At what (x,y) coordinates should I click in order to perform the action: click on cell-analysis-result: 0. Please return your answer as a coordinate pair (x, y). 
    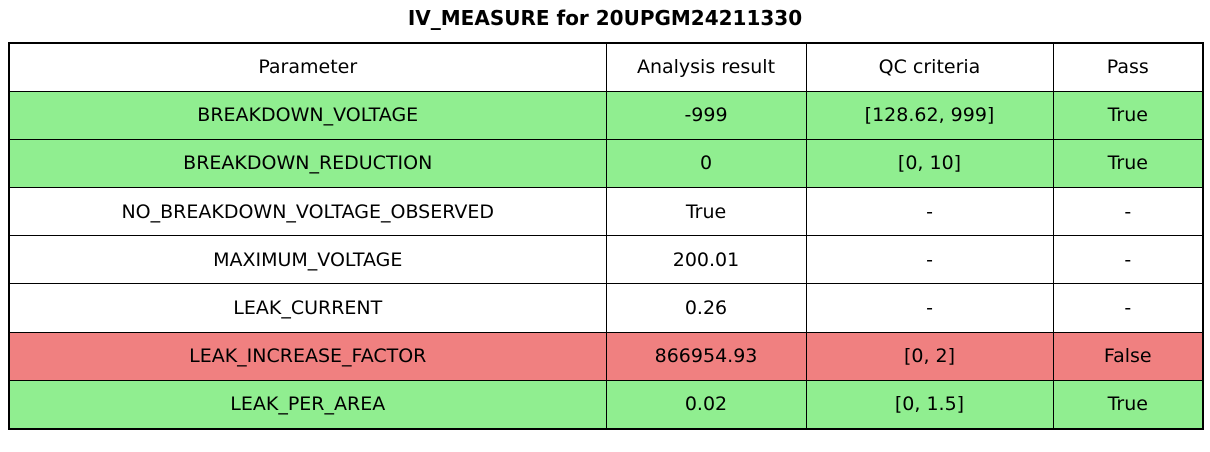
    Looking at the image, I should click on (706, 163).